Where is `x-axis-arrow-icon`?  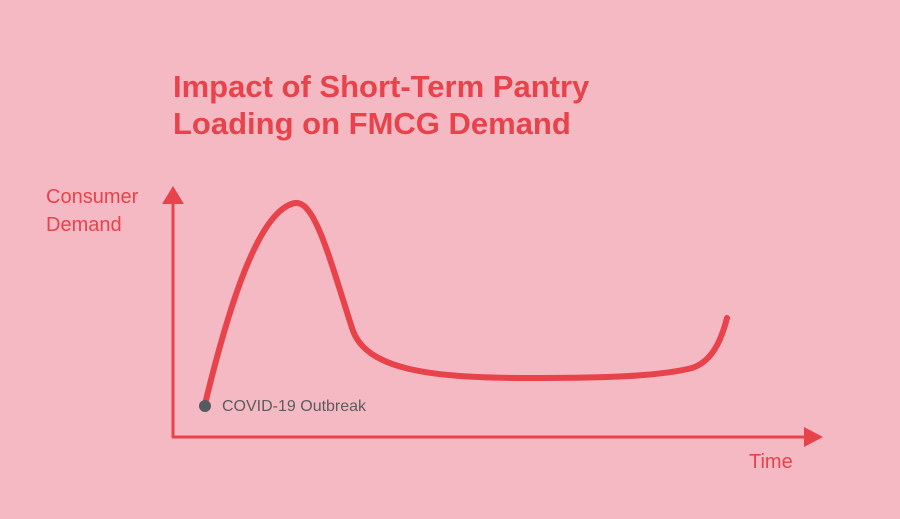
x-axis-arrow-icon is located at coordinates (813, 437).